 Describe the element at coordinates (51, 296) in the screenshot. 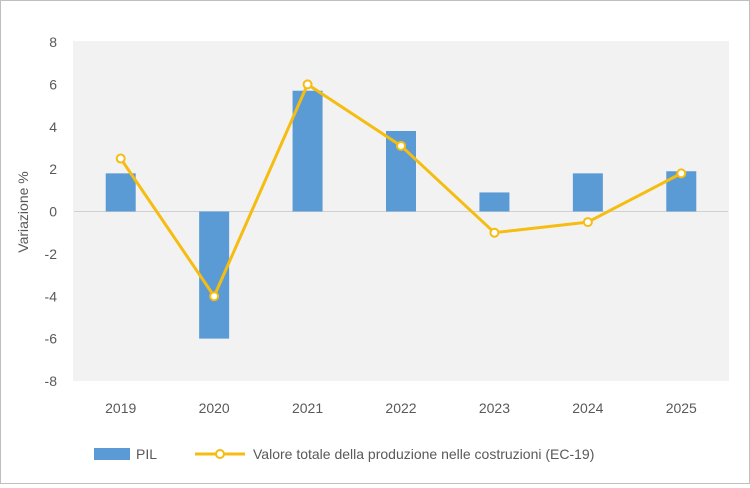

I see `y-tick-label: -4` at that location.